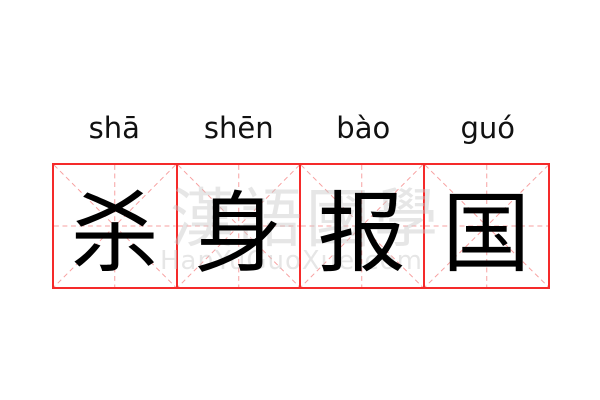 This screenshot has width=600, height=400. I want to click on character-cell: 身, so click(239, 226).